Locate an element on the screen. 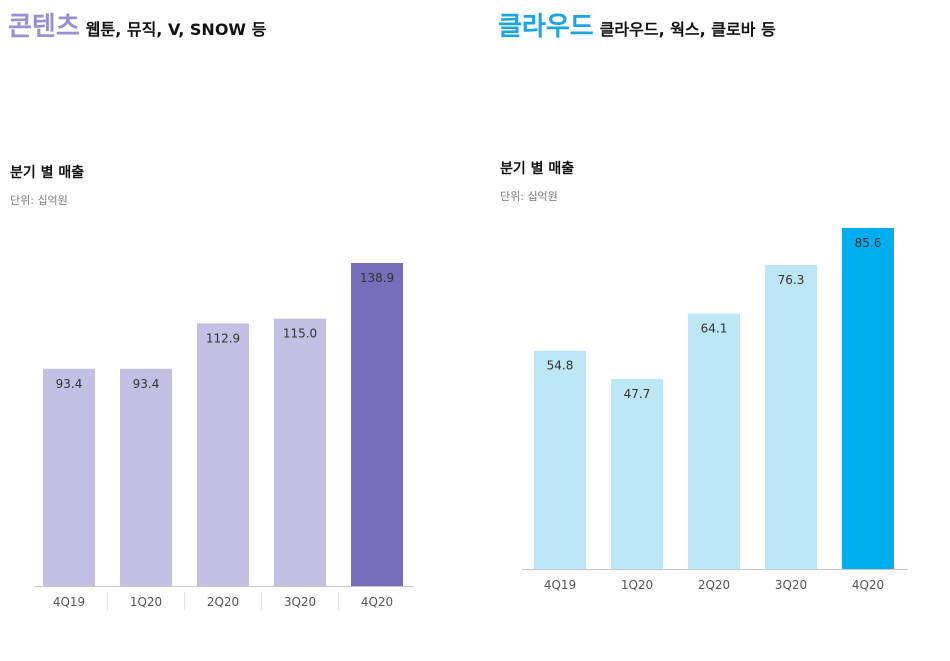 The image size is (950, 661). content-chart-value-label: 115.0 is located at coordinates (300, 334).